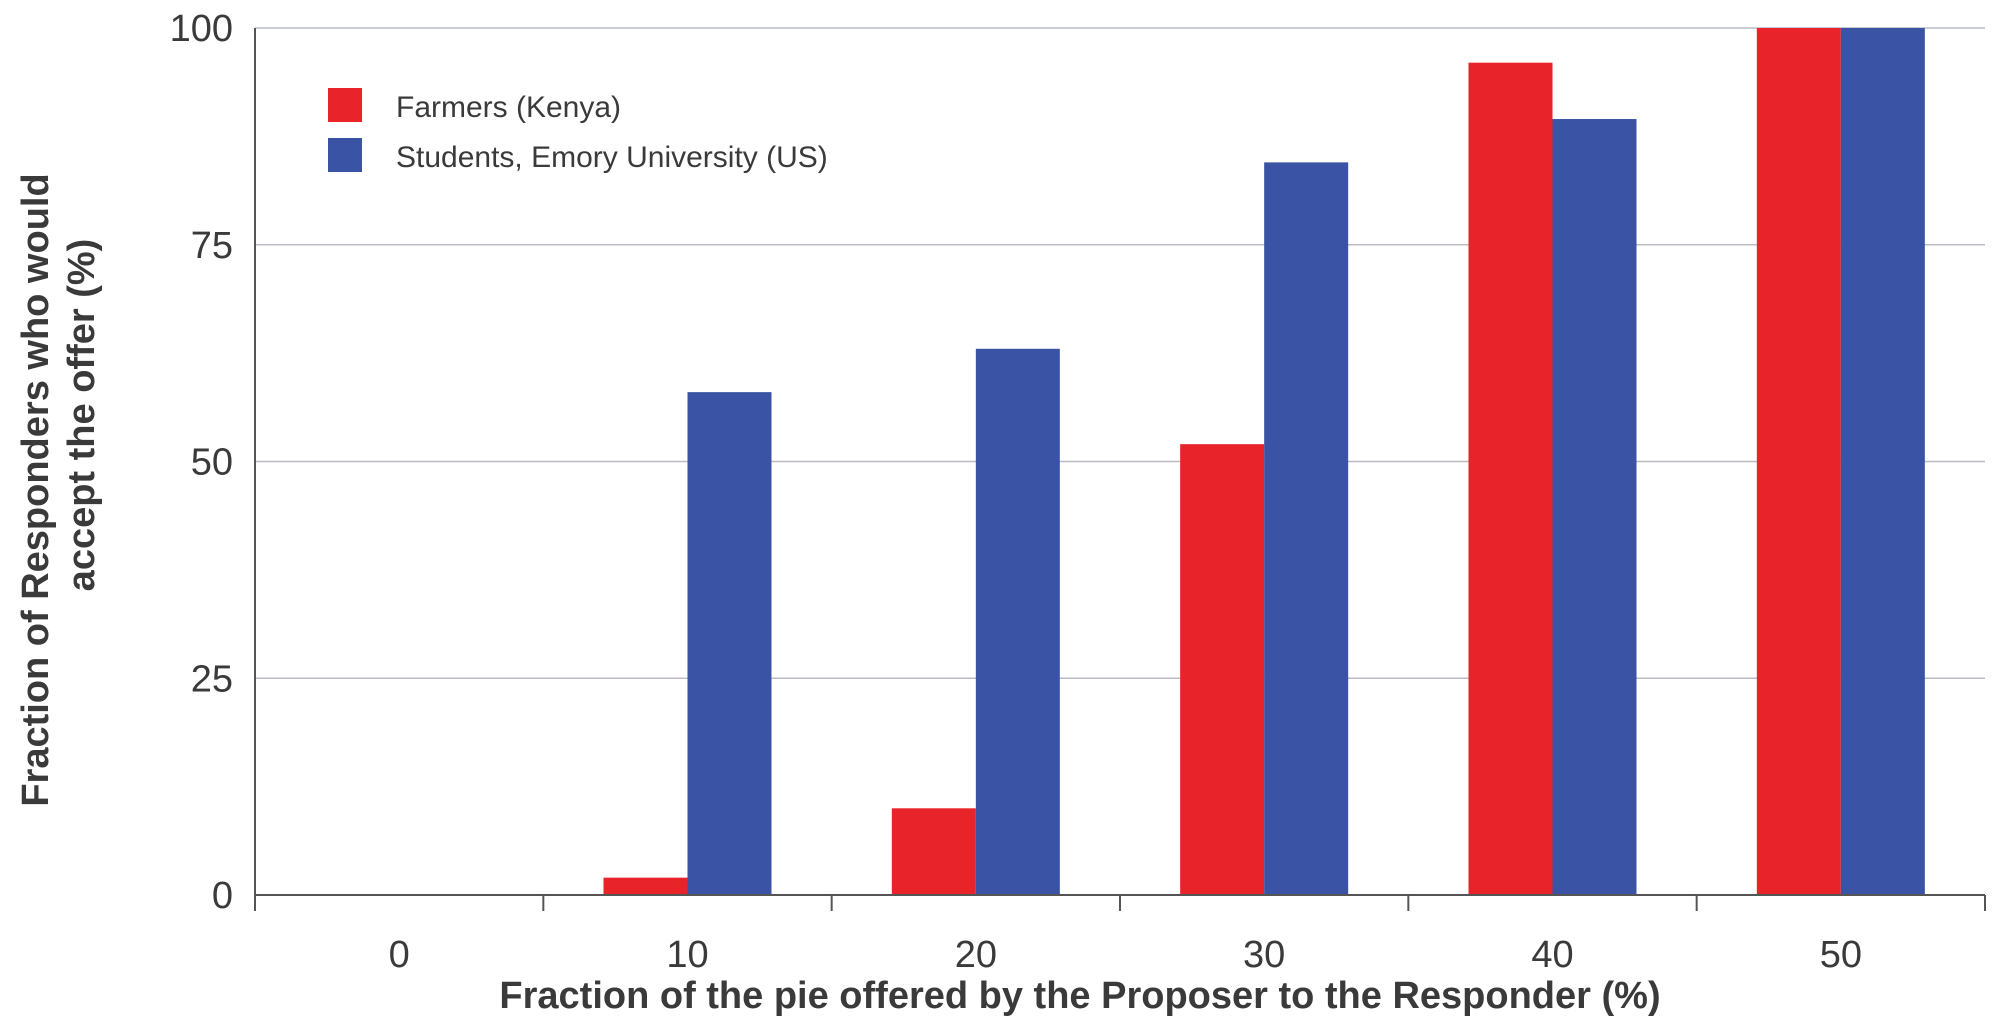 The height and width of the screenshot is (1026, 1992). What do you see at coordinates (1264, 955) in the screenshot?
I see `x-tick-label-30: 30` at bounding box center [1264, 955].